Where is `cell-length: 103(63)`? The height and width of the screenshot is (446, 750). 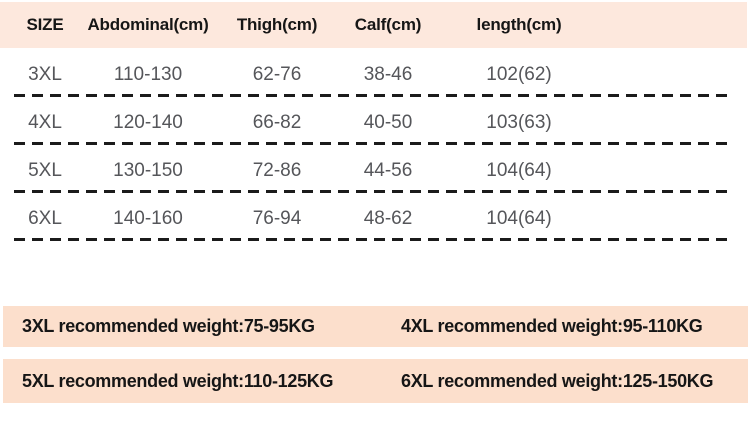 cell-length: 103(63) is located at coordinates (519, 122).